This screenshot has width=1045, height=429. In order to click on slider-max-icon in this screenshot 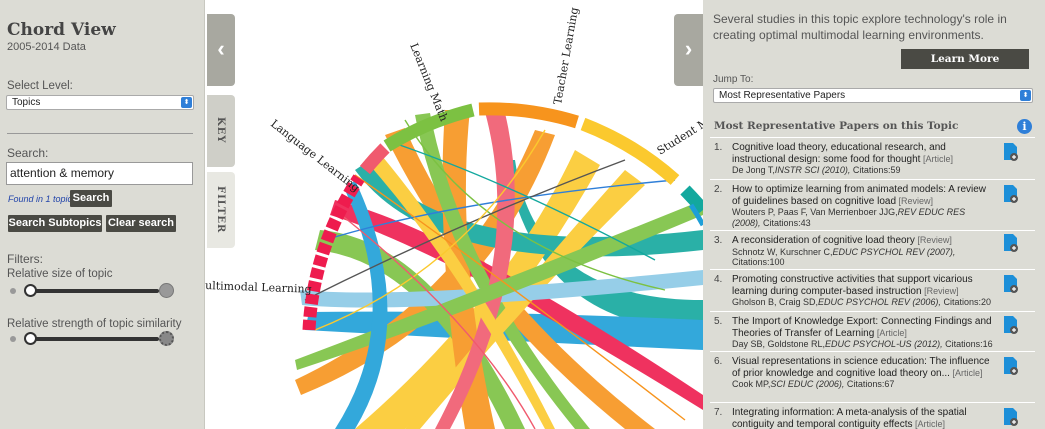, I will do `click(166, 290)`.